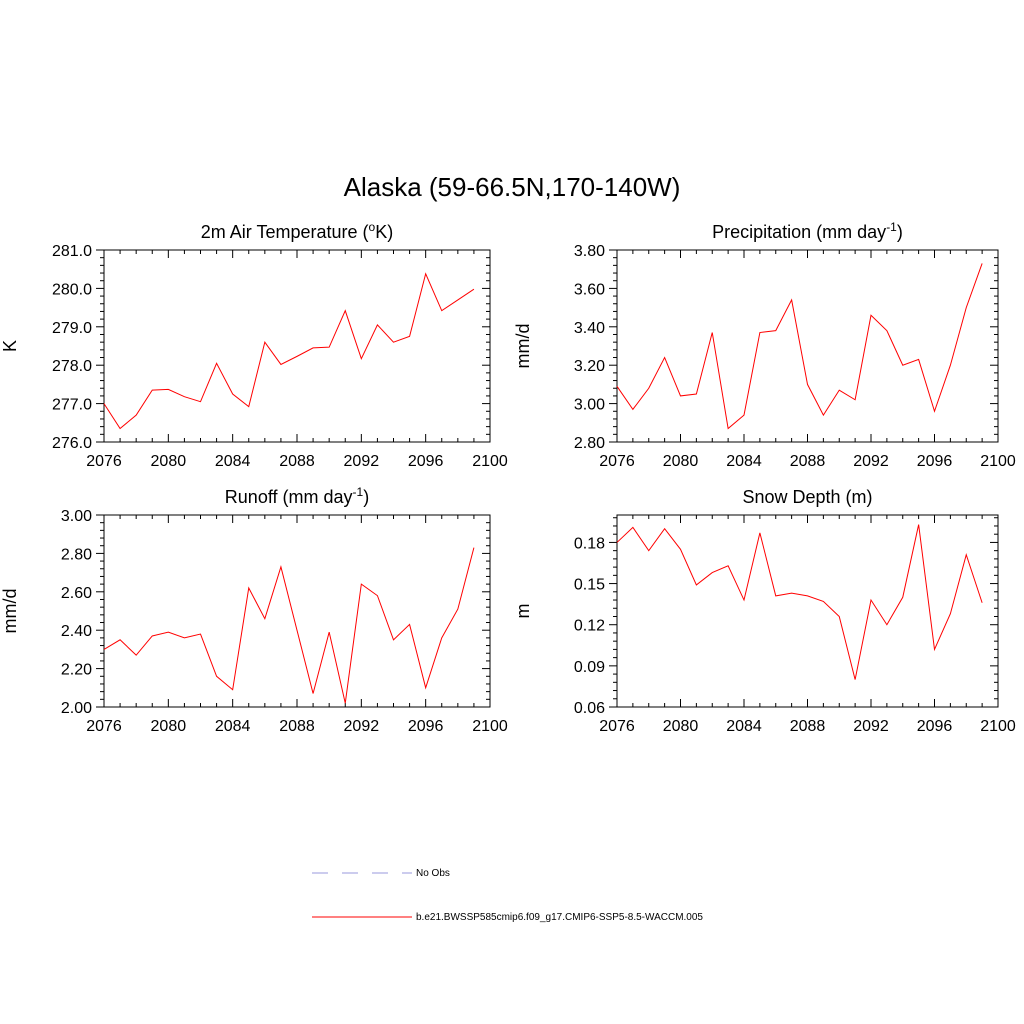  Describe the element at coordinates (589, 708) in the screenshot. I see `snow-depth-ytick-label: 0.06` at that location.